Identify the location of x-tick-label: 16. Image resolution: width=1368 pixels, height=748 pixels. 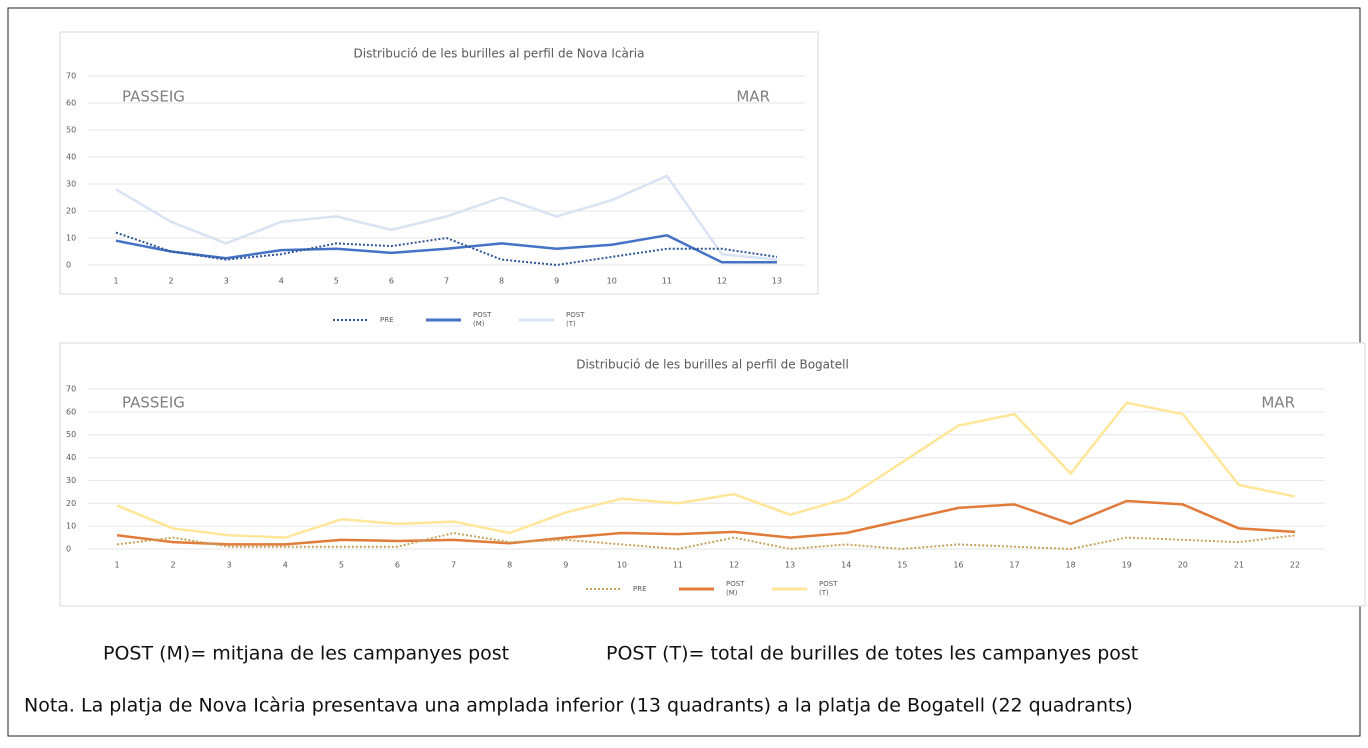
(958, 565).